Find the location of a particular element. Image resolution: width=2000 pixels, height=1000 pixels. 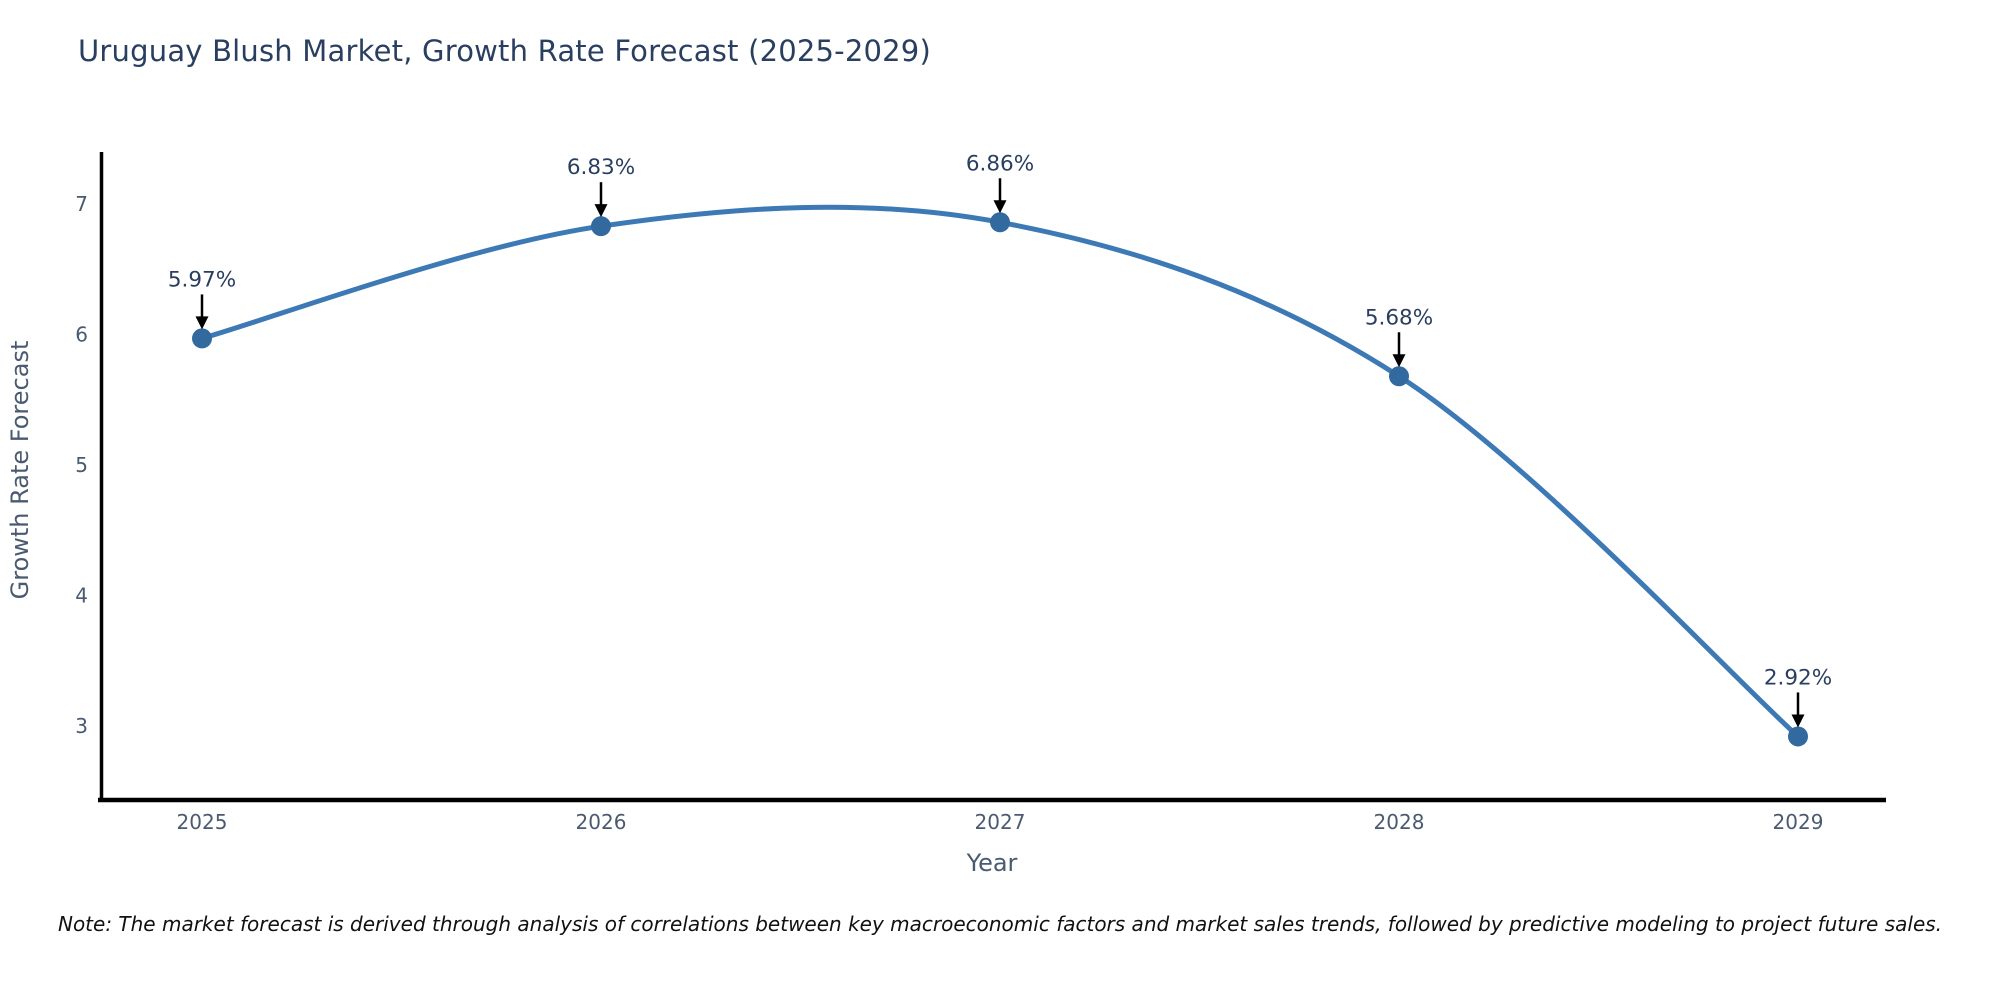

y-tick-label: 6 is located at coordinates (81, 335).